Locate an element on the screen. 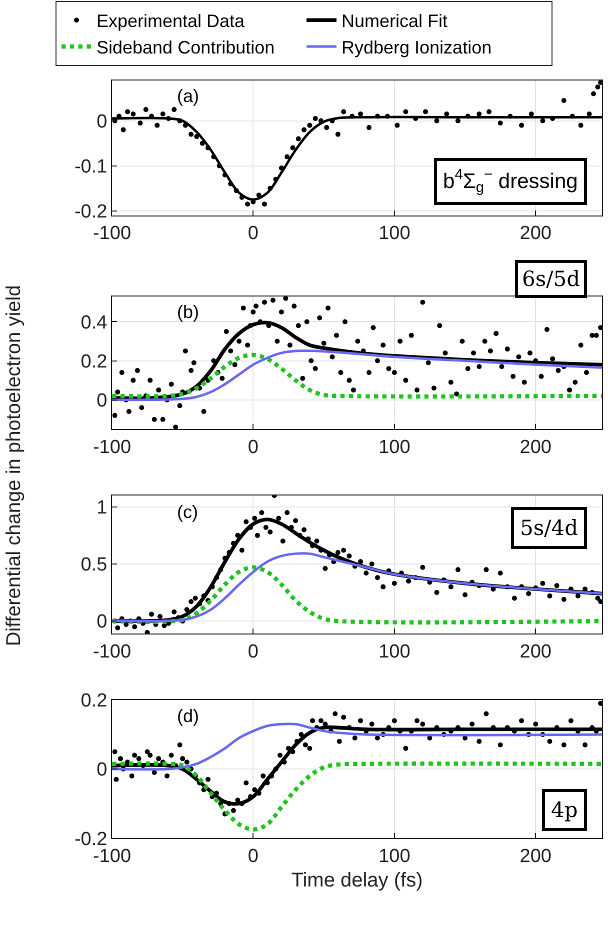  y-tick-label: -0.2 is located at coordinates (91, 211).